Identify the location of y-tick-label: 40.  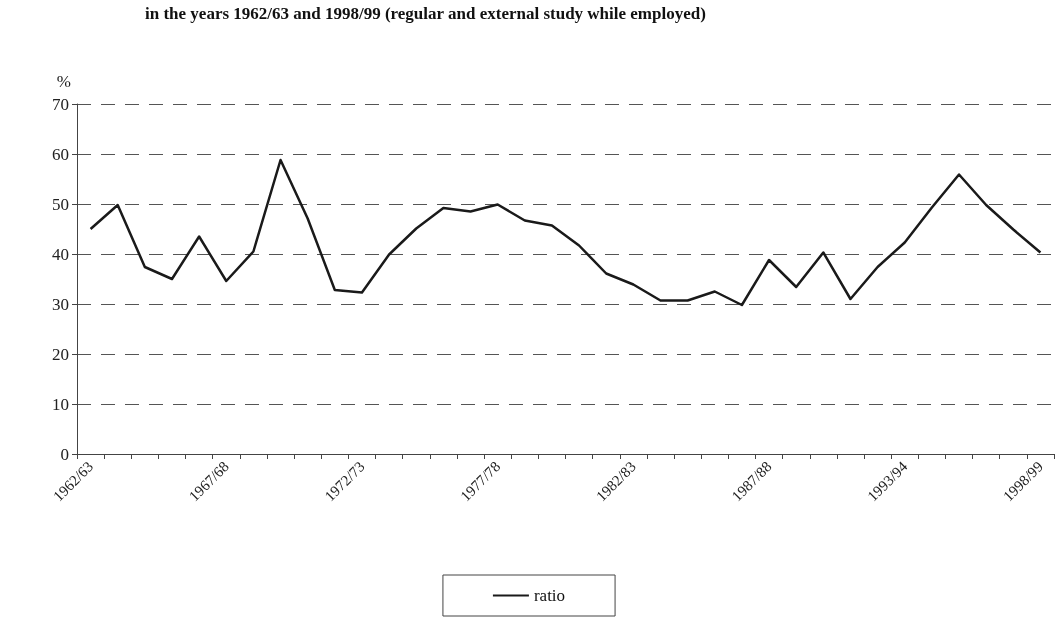
(60, 254).